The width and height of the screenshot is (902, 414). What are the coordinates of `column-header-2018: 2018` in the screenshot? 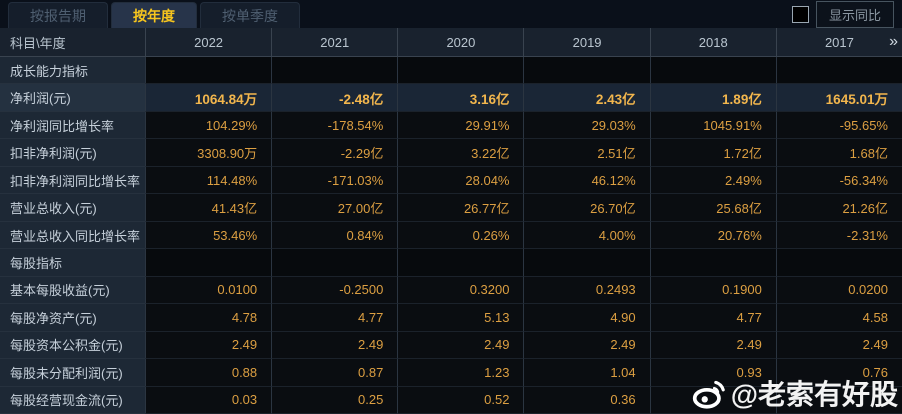 It's located at (712, 42).